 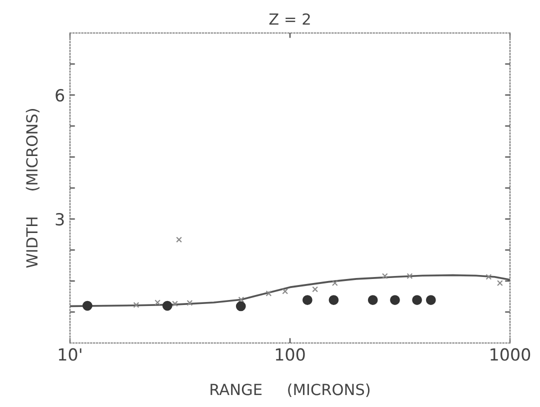 I want to click on chart-title: Z = 2, so click(x=289, y=19).